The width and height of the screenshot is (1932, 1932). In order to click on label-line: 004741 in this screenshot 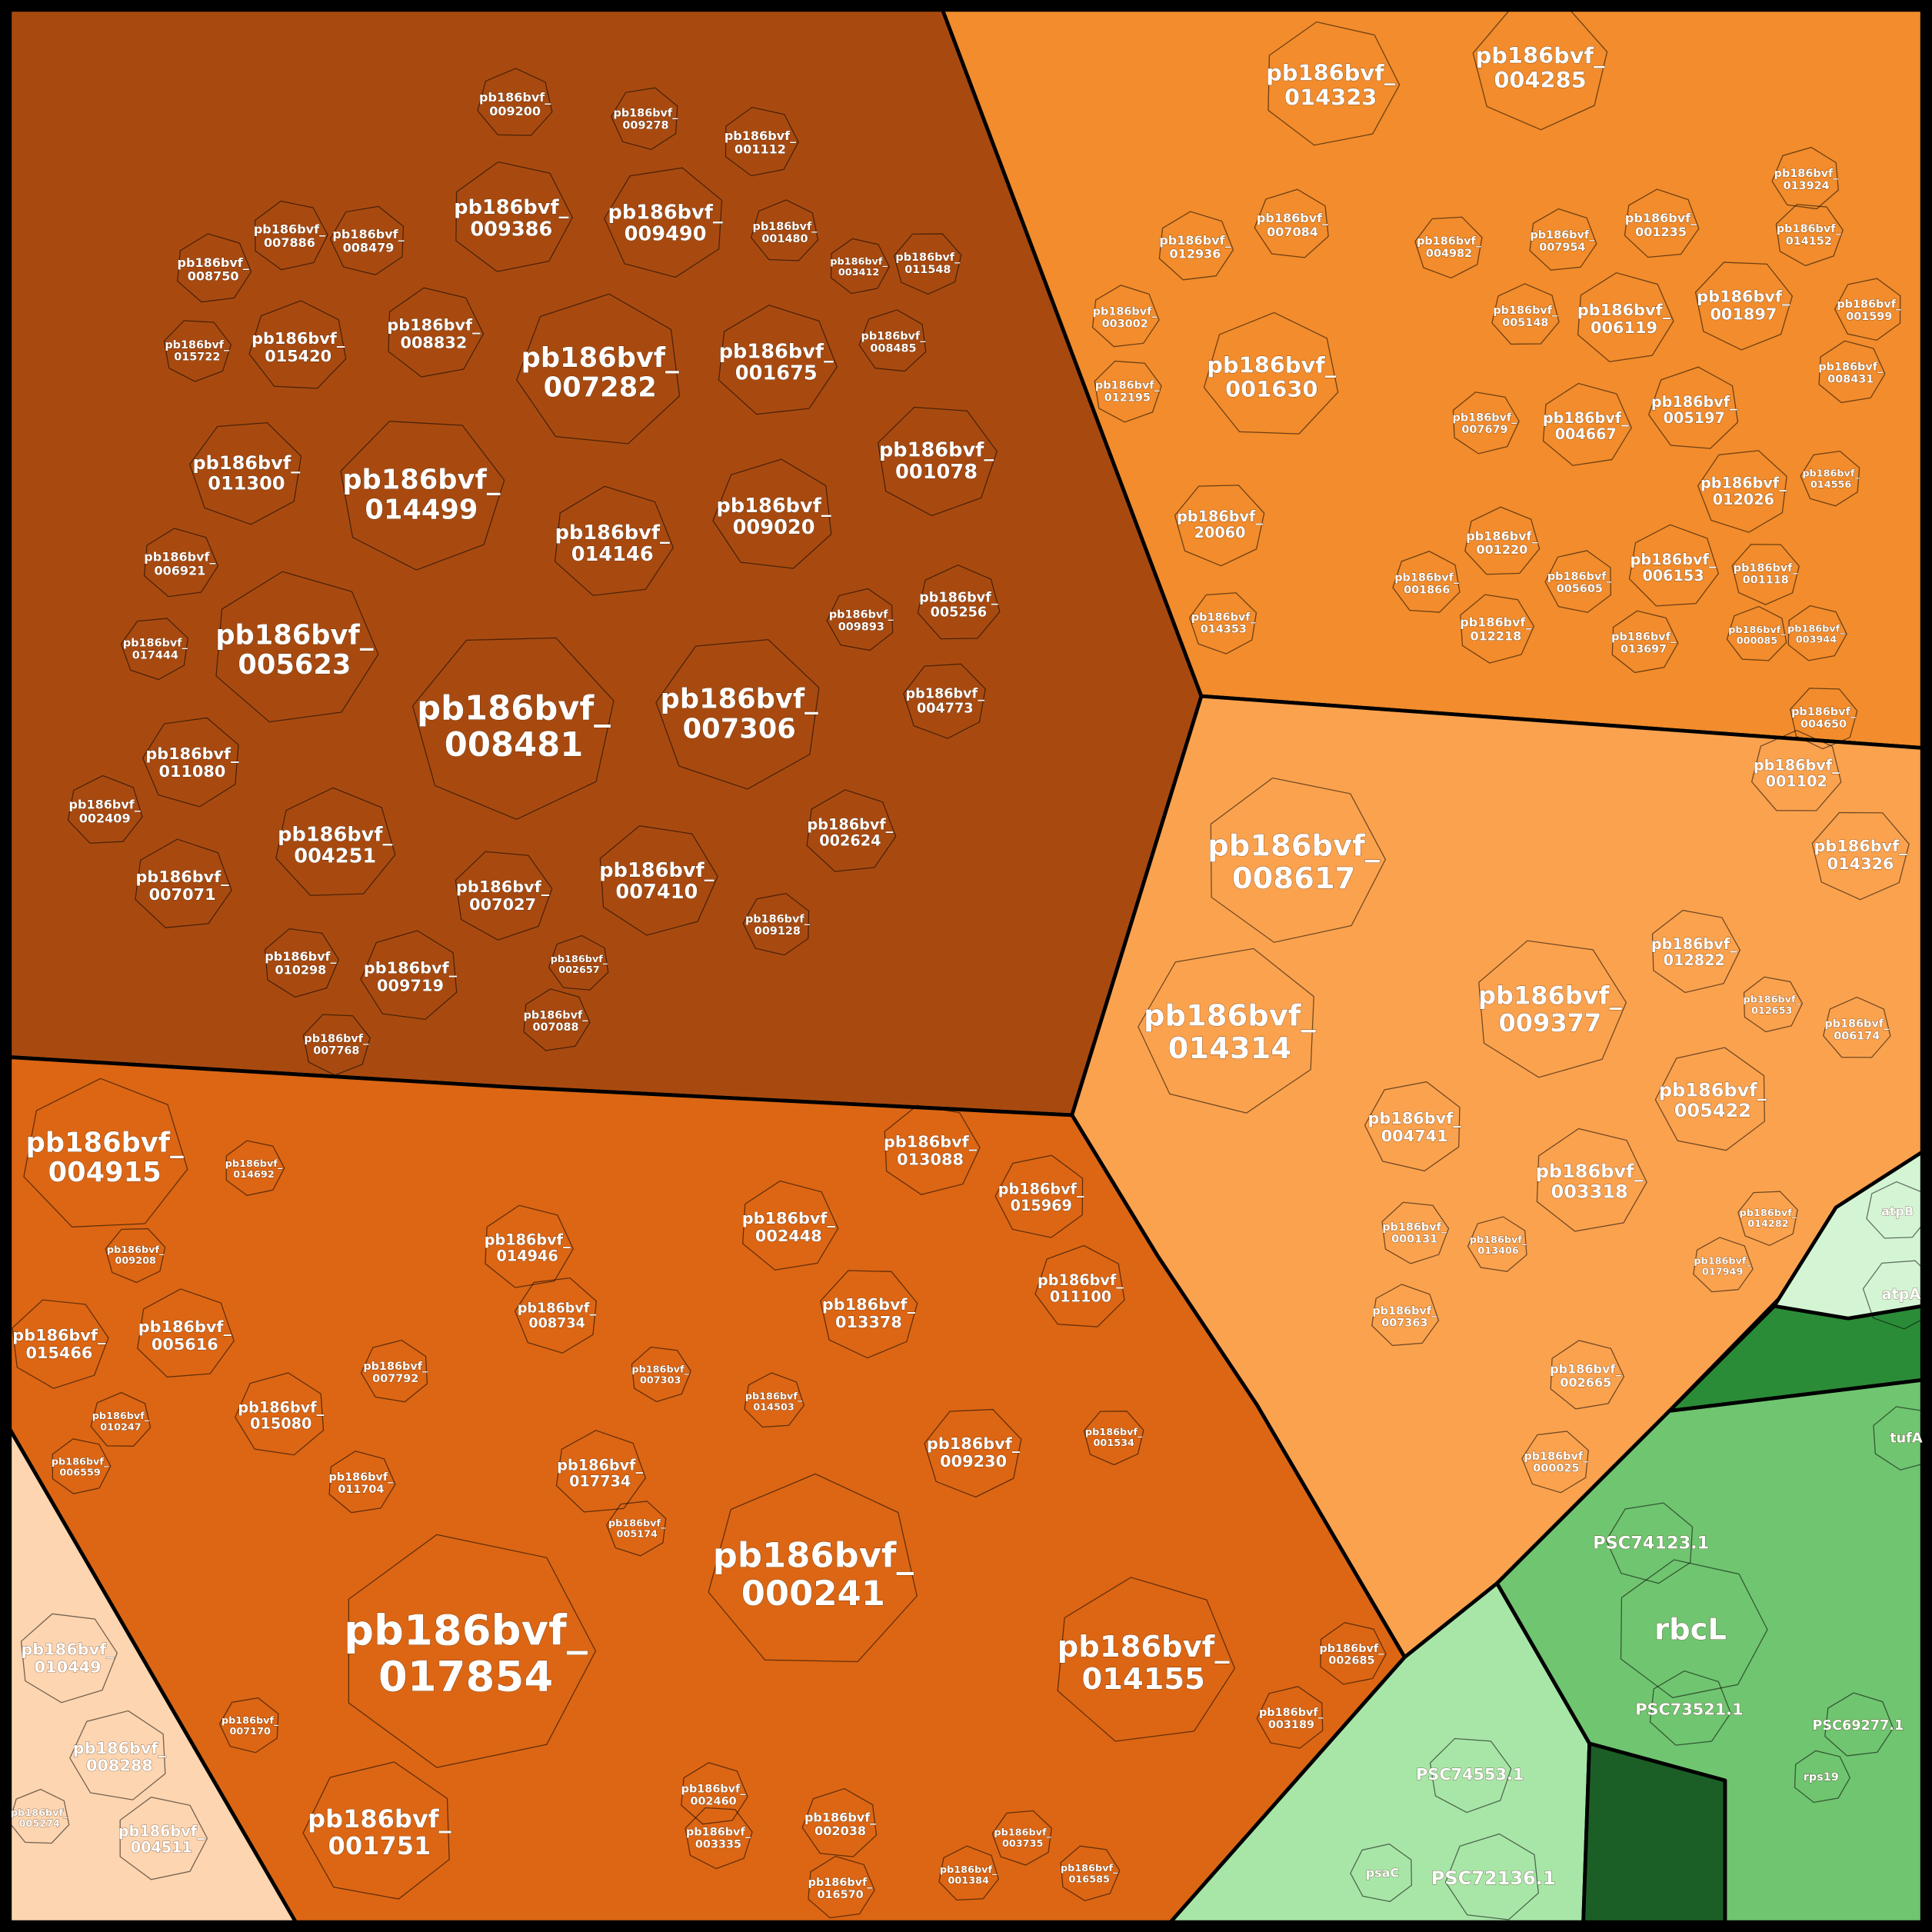, I will do `click(1414, 1136)`.